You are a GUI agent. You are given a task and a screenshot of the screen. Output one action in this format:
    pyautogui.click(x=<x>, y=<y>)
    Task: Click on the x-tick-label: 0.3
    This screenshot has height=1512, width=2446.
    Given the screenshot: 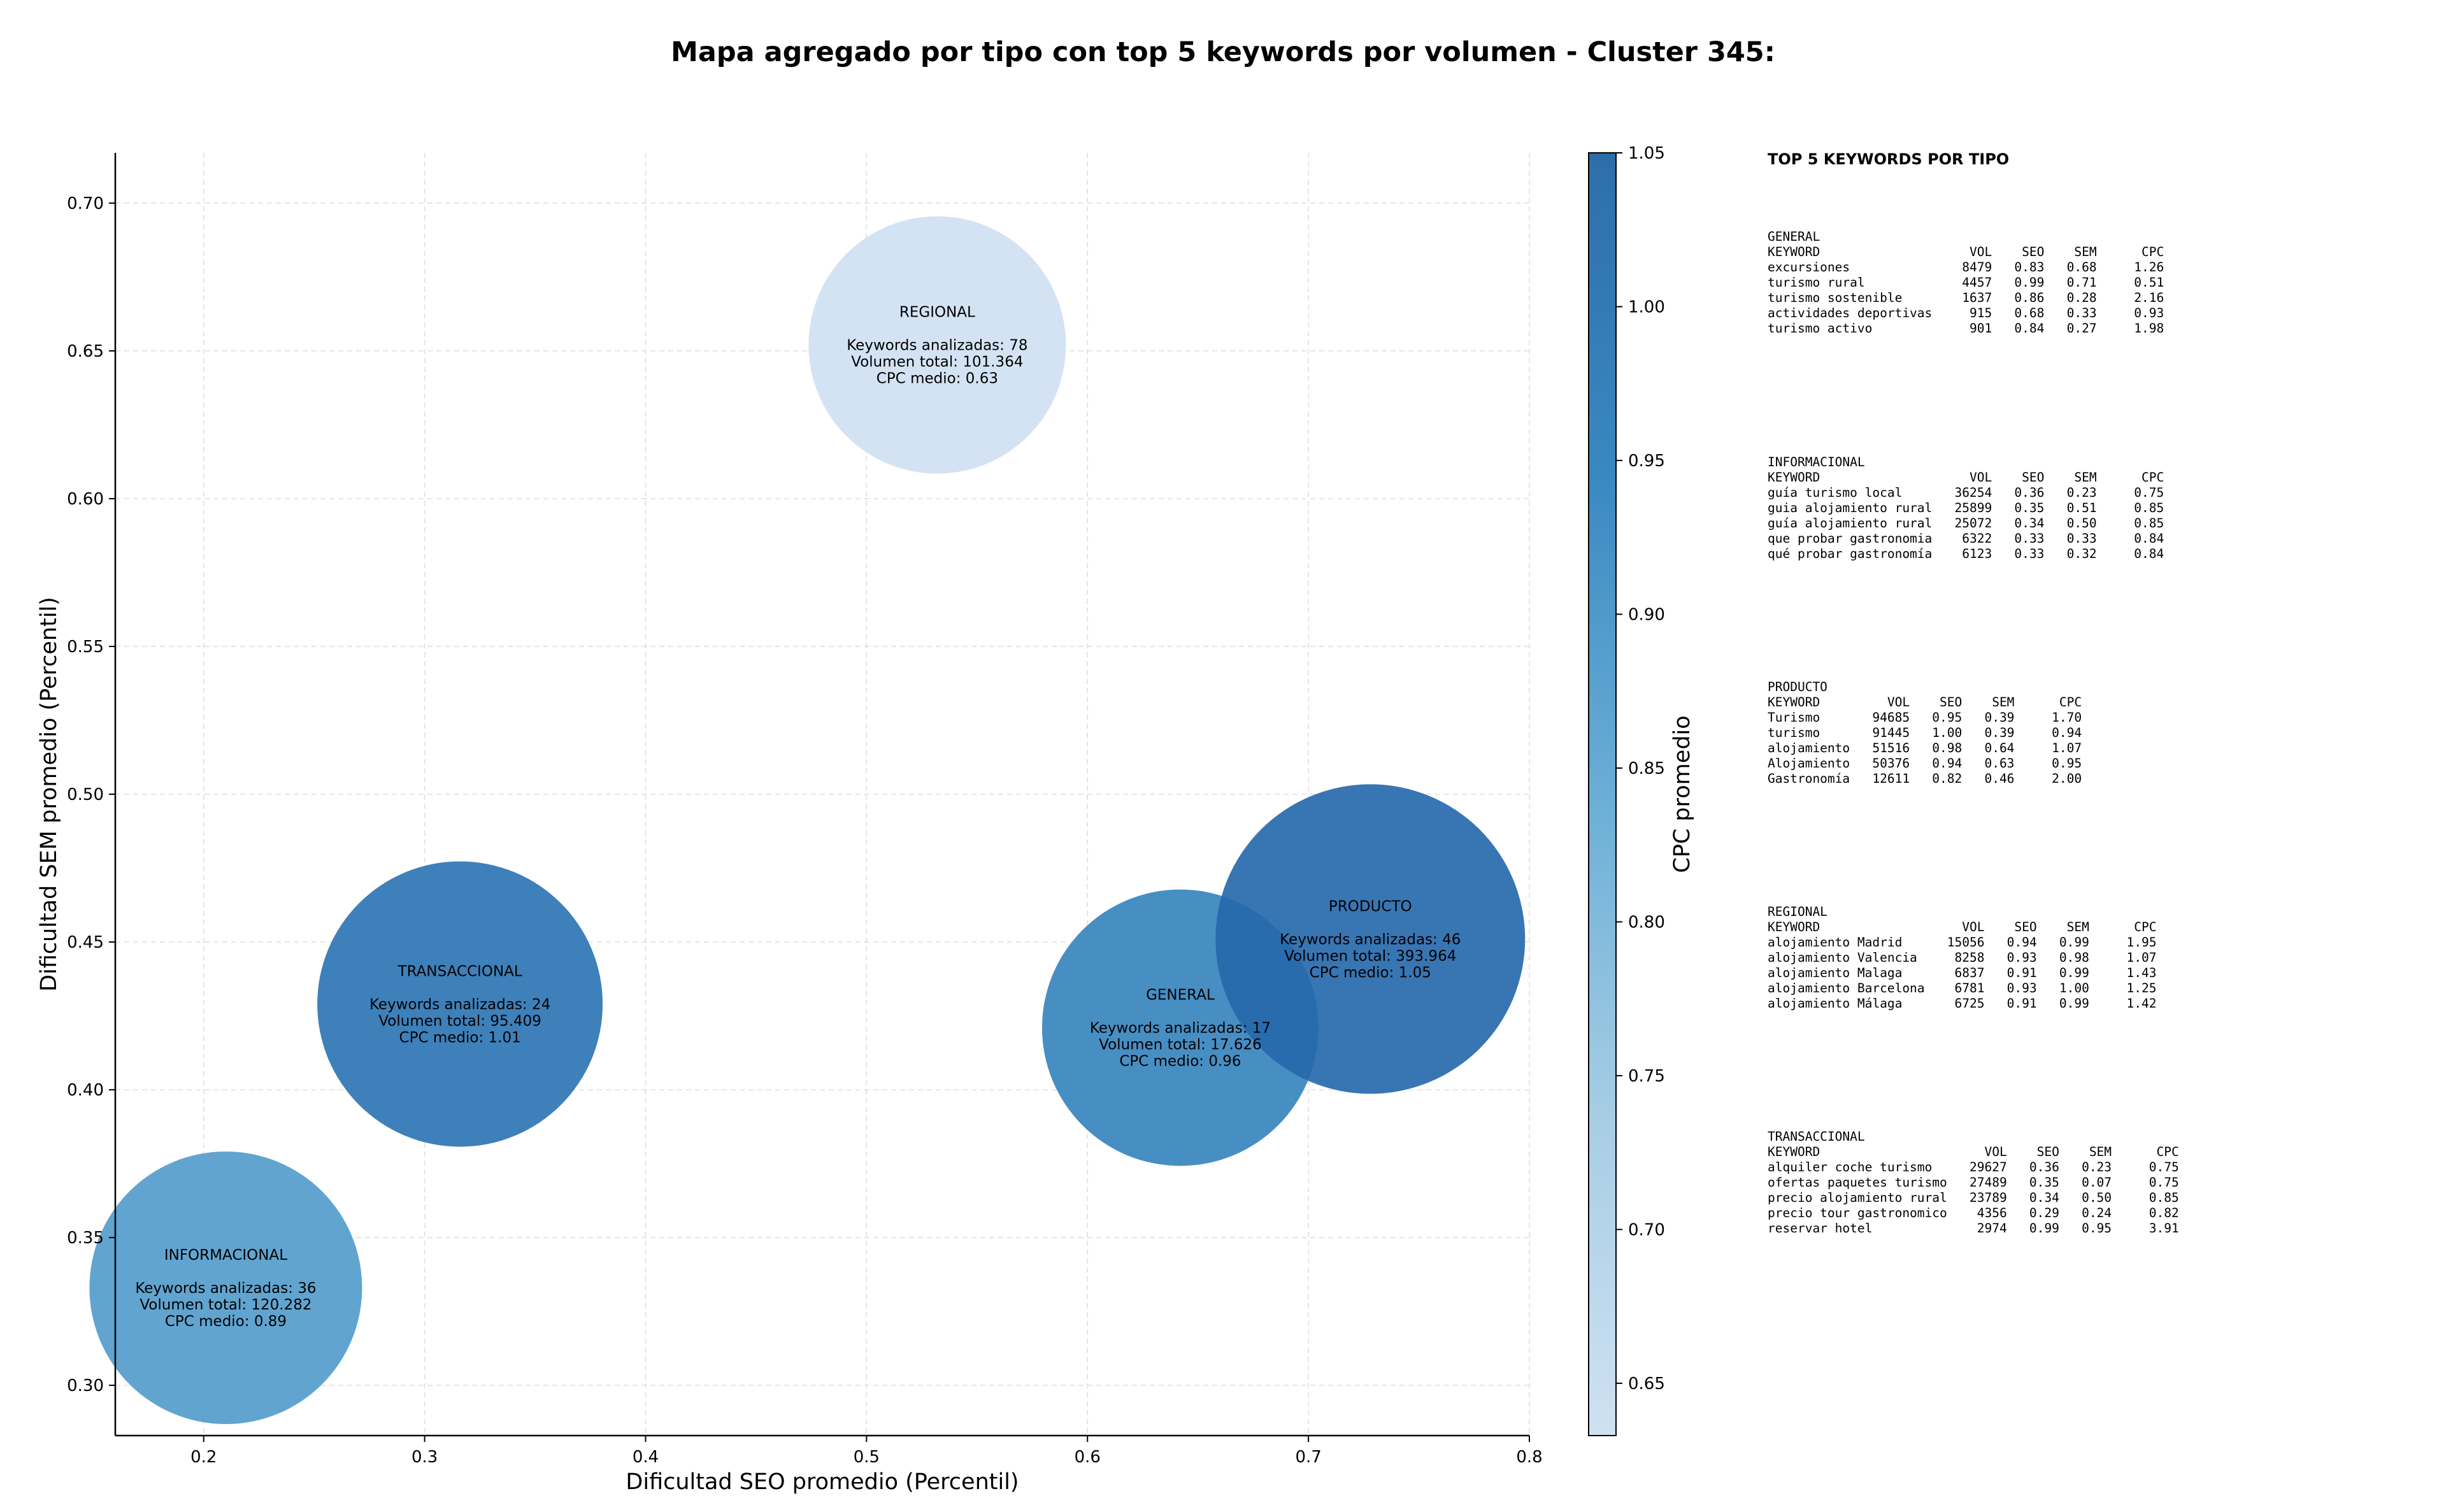 What is the action you would take?
    pyautogui.click(x=424, y=1457)
    